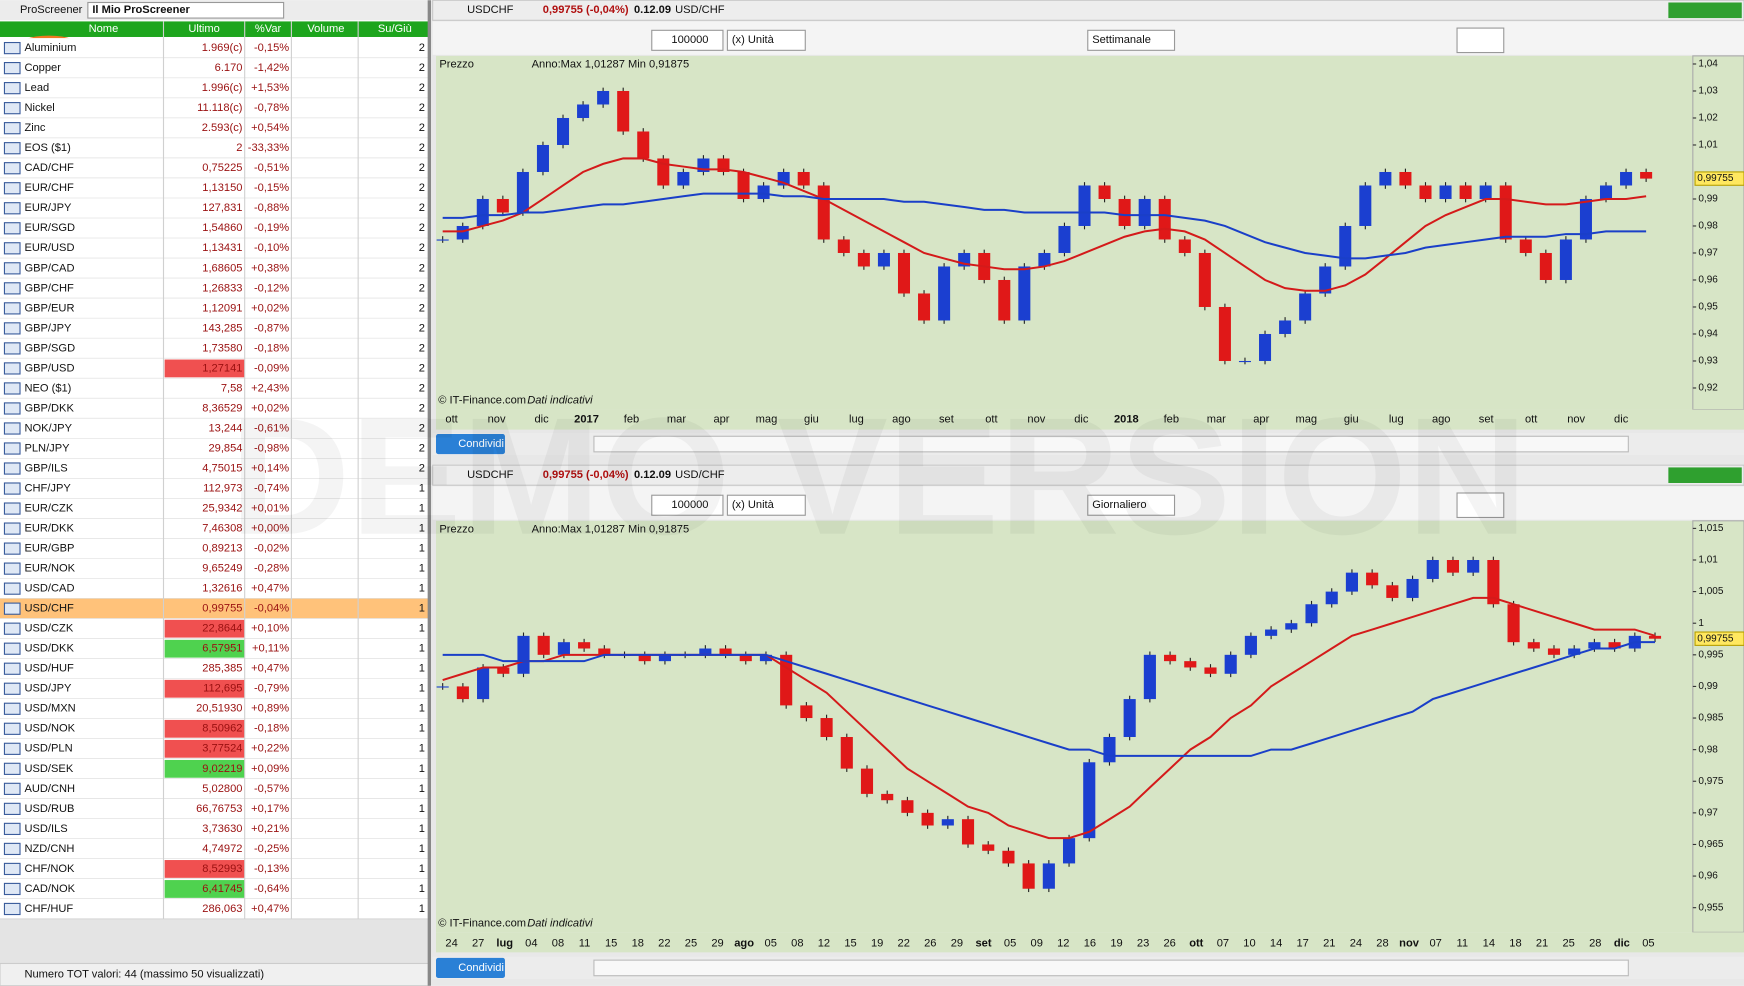 The width and height of the screenshot is (1744, 986). I want to click on instrument-name: EUR/GBP, so click(49, 549).